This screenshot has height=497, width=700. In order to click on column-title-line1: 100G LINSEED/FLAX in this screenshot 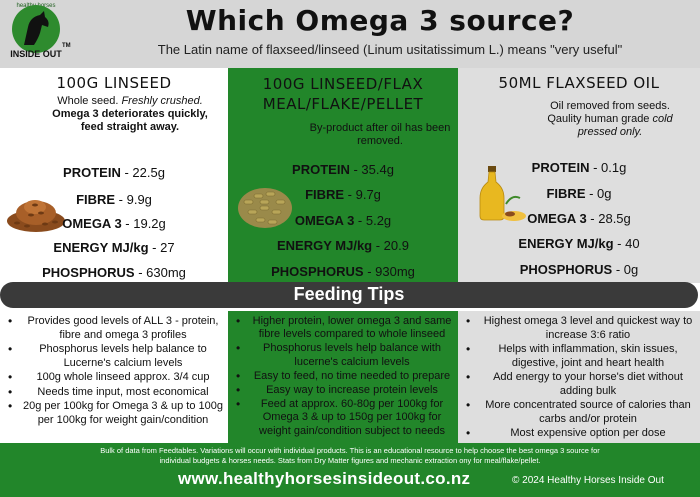, I will do `click(343, 84)`.